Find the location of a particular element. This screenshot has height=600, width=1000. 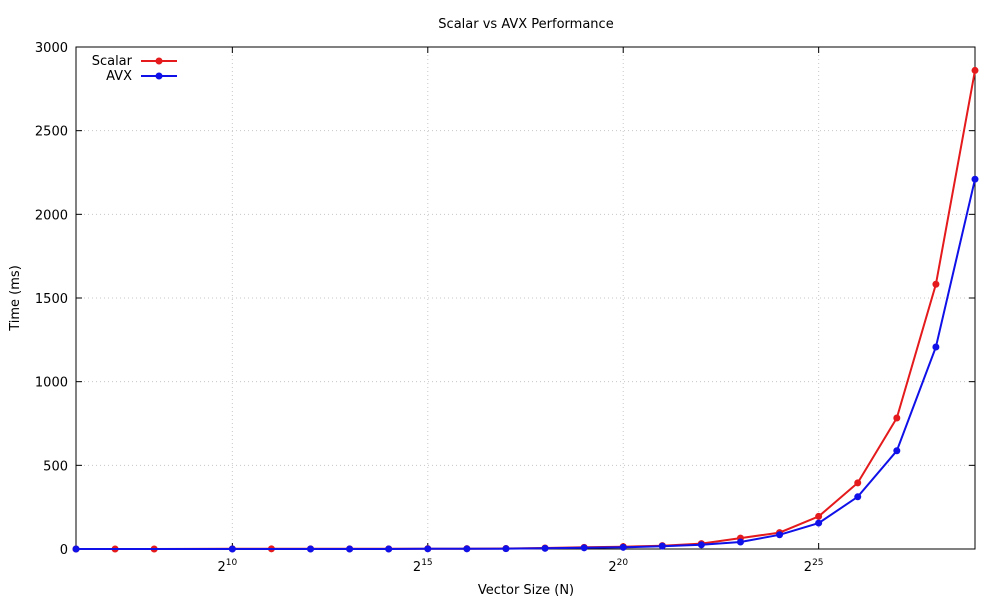

y-tick-label: 500 is located at coordinates (55, 466).